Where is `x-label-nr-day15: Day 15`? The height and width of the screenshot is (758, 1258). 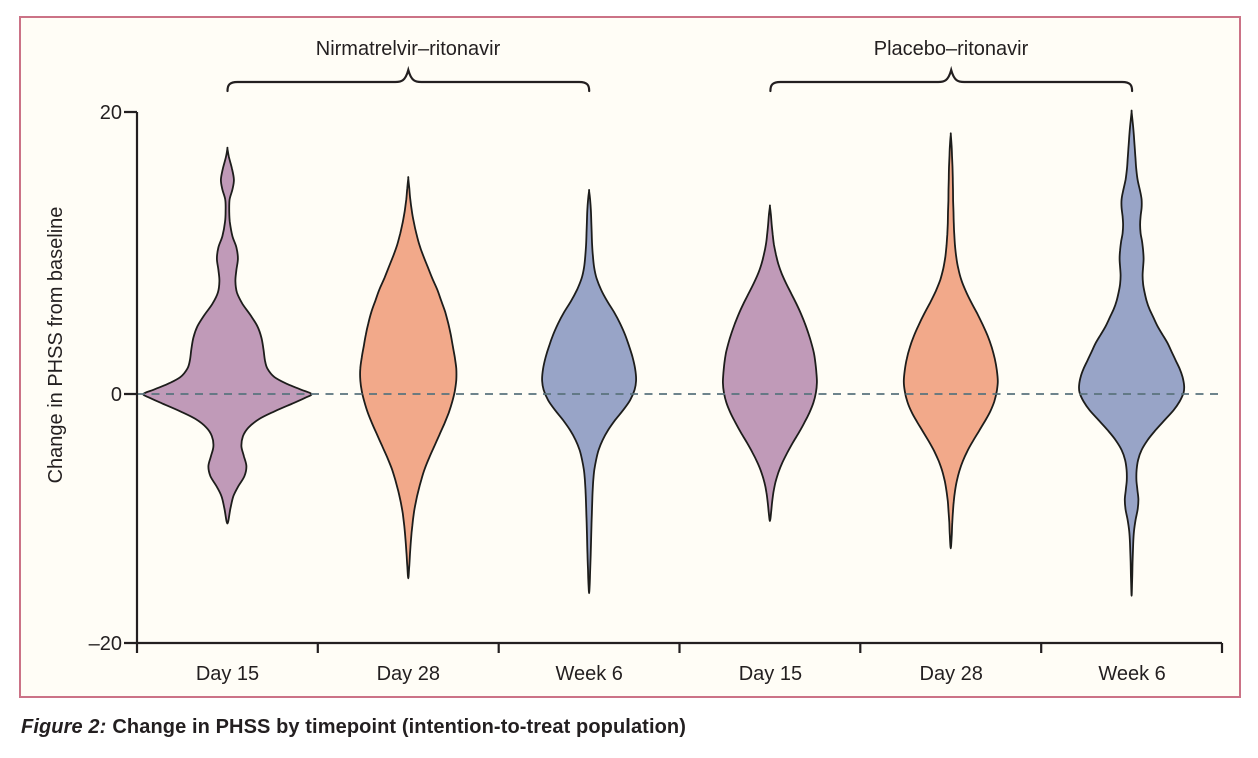 x-label-nr-day15: Day 15 is located at coordinates (227, 674).